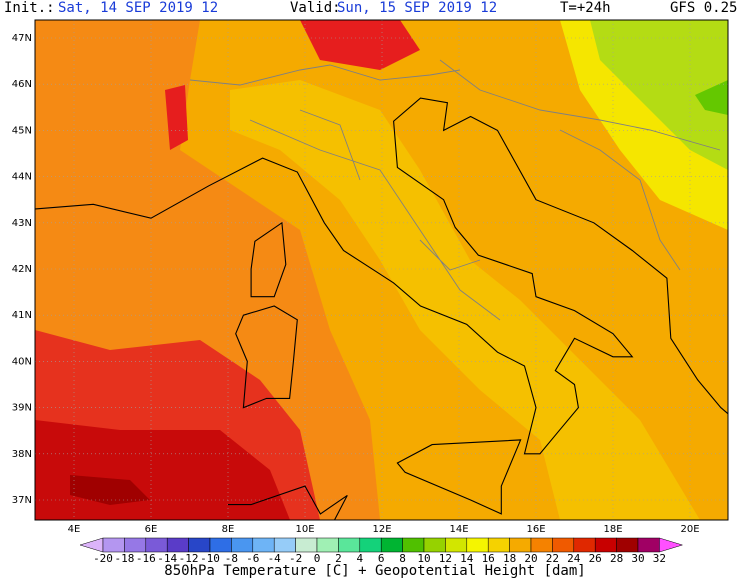  Describe the element at coordinates (124, 558) in the screenshot. I see `colorbar-label: -18` at that location.